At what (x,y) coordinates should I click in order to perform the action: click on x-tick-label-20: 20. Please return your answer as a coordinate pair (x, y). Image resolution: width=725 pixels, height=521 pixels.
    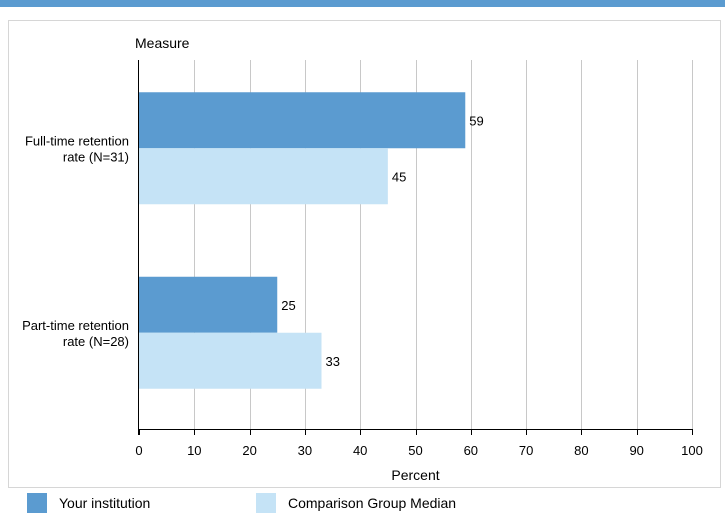
    Looking at the image, I should click on (249, 450).